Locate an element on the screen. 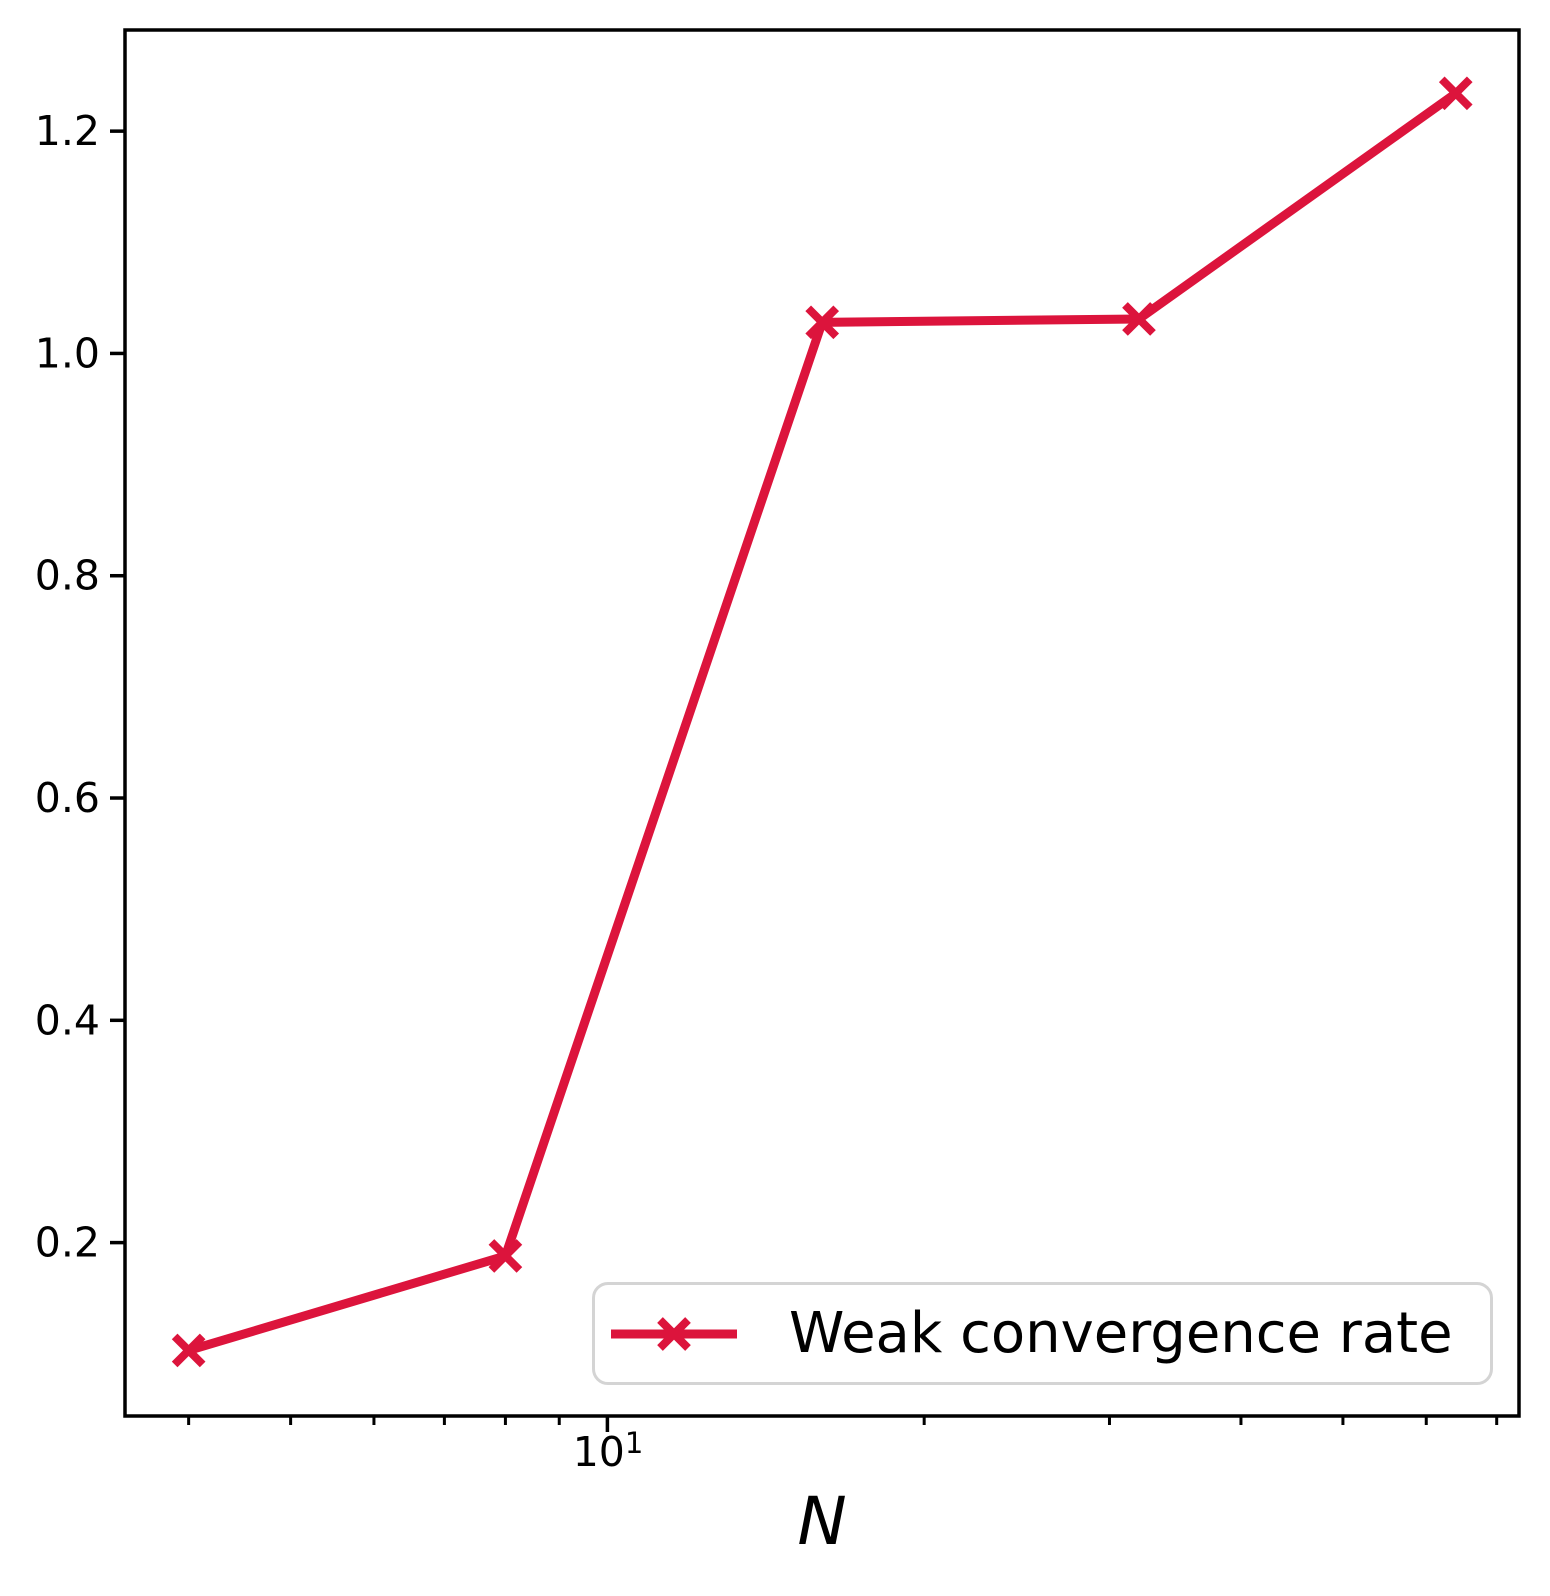  legend-line-marker-icon is located at coordinates (674, 1333).